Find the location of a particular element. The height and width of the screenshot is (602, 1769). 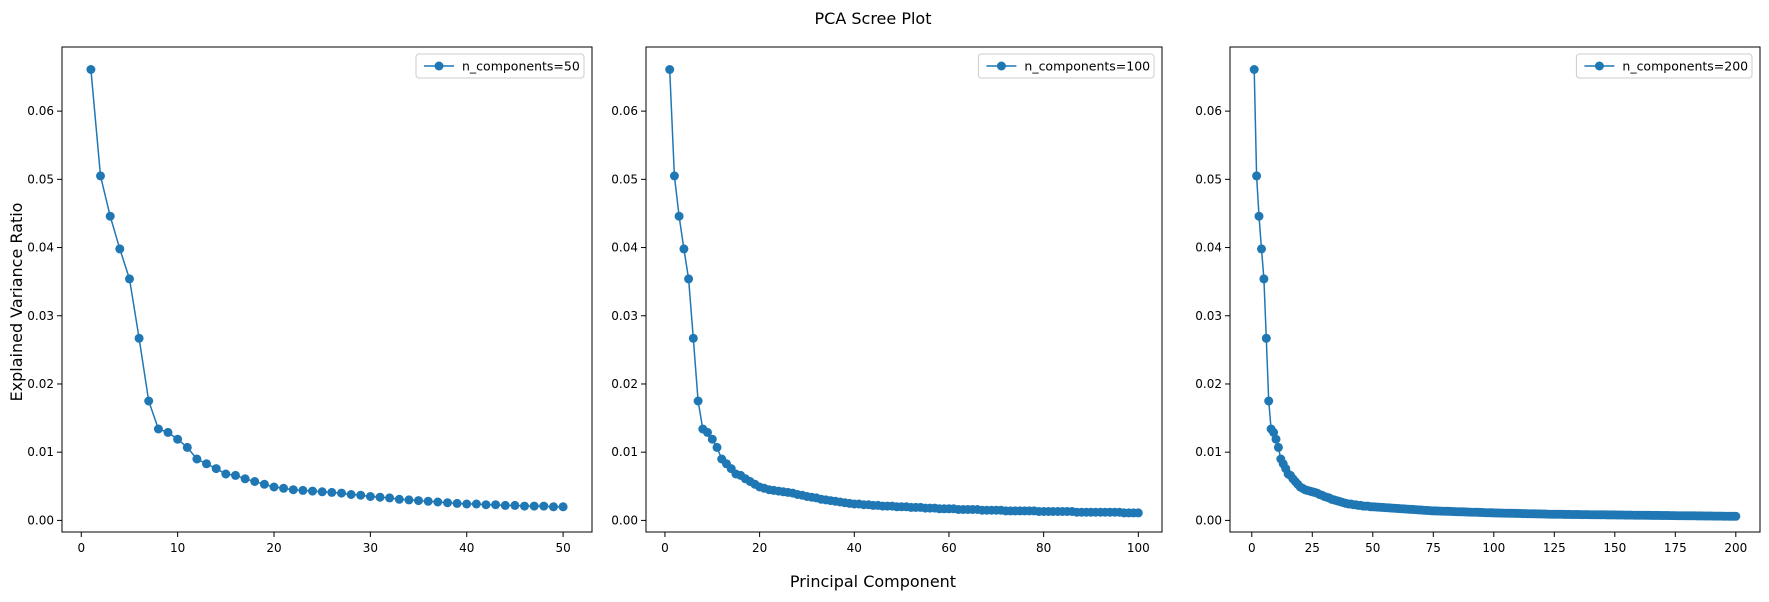

x-tick-label: 60 is located at coordinates (948, 548).